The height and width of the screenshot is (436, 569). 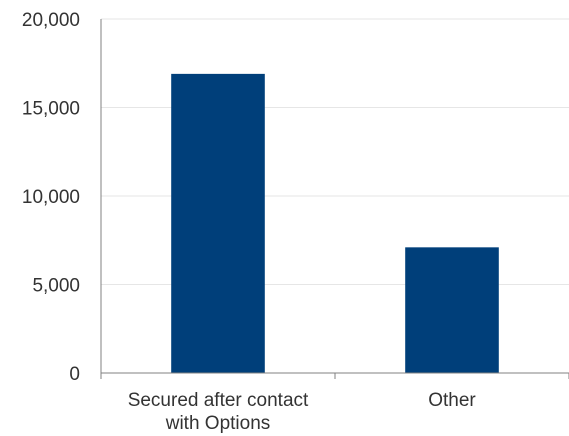 I want to click on y-tick-label: 5,000, so click(x=56, y=286).